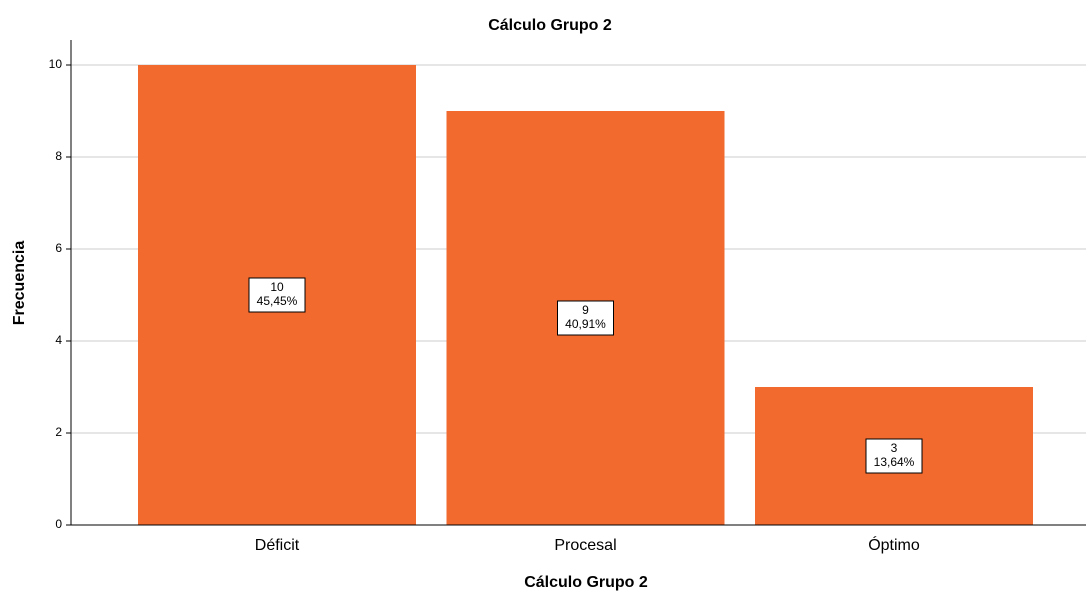 This screenshot has height=595, width=1086. I want to click on data-label: 9, so click(585, 310).